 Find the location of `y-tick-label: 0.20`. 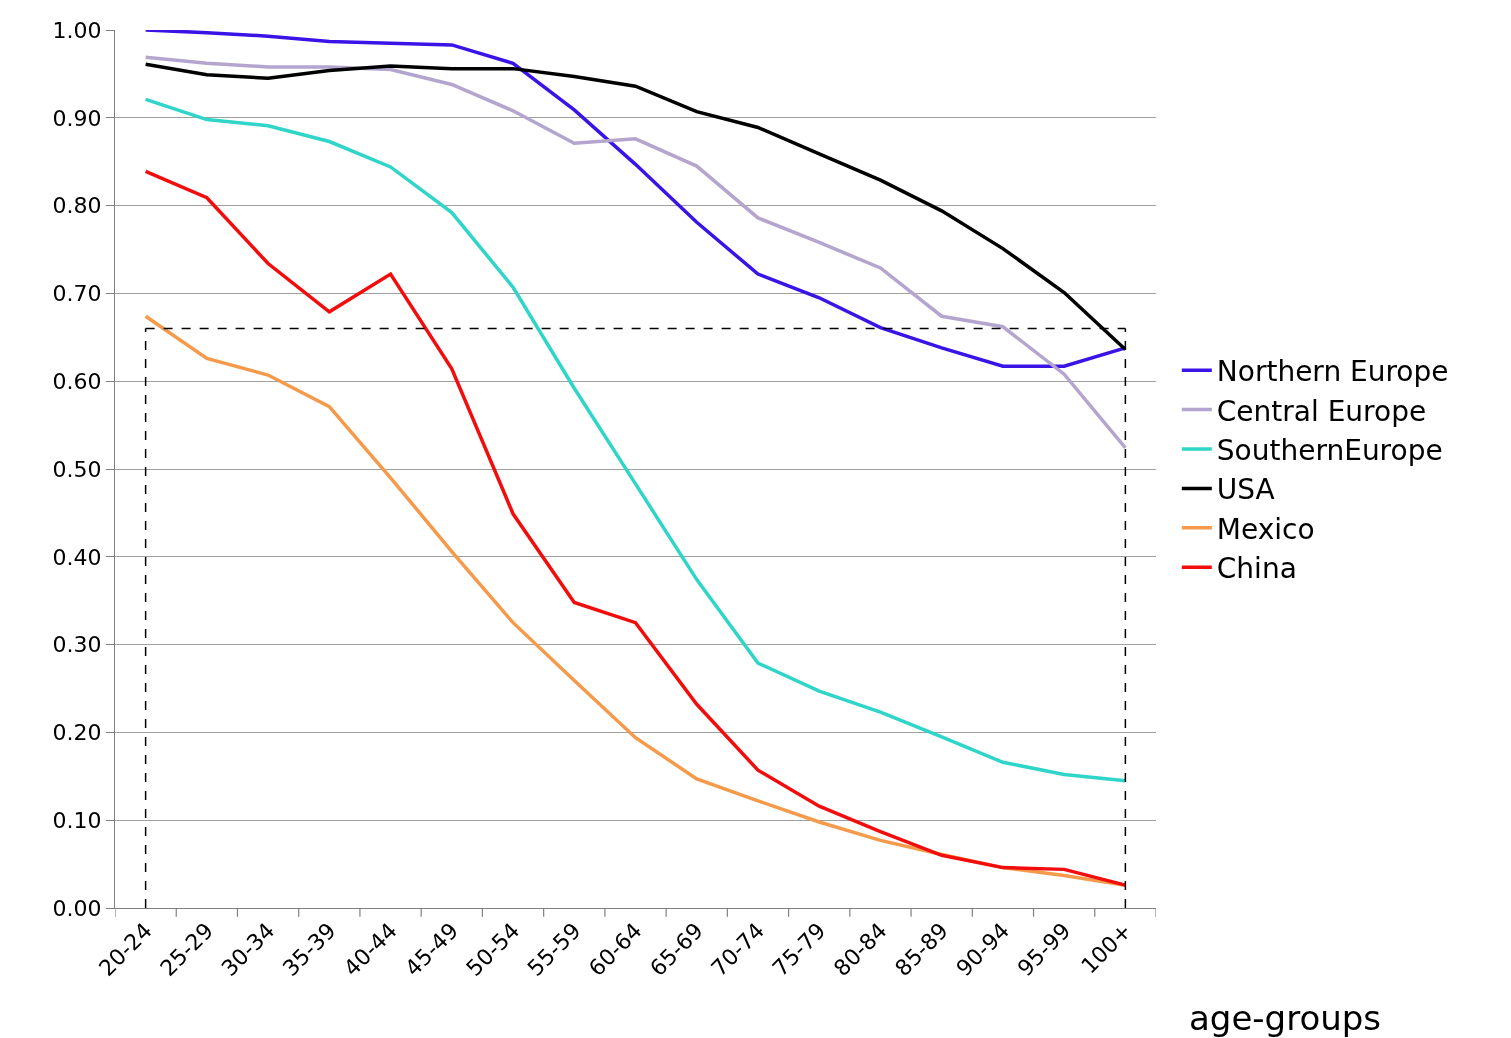

y-tick-label: 0.20 is located at coordinates (77, 733).